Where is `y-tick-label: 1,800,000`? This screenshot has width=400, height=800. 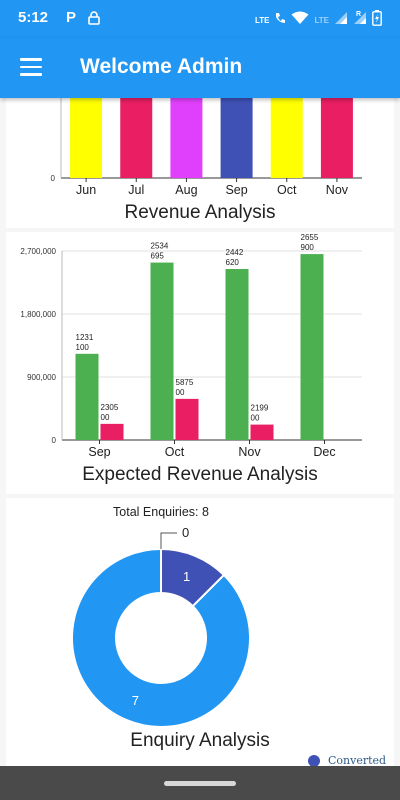 y-tick-label: 1,800,000 is located at coordinates (38, 314).